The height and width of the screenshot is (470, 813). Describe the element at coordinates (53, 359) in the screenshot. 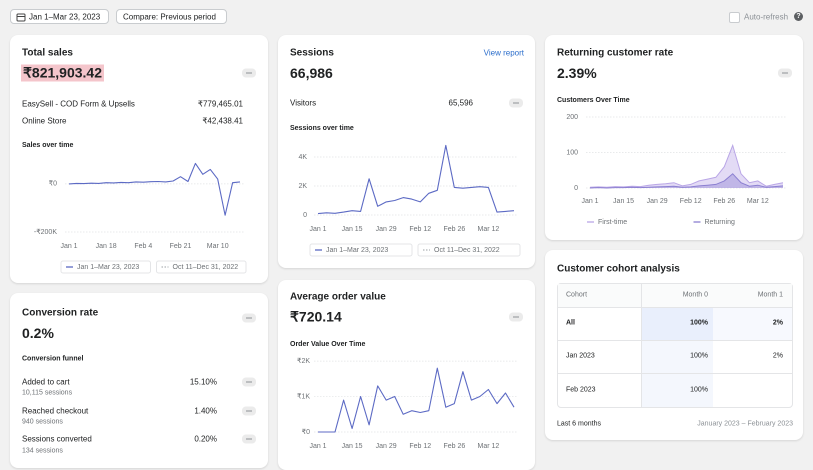

I see `funnel-title: Conversion funnel` at that location.